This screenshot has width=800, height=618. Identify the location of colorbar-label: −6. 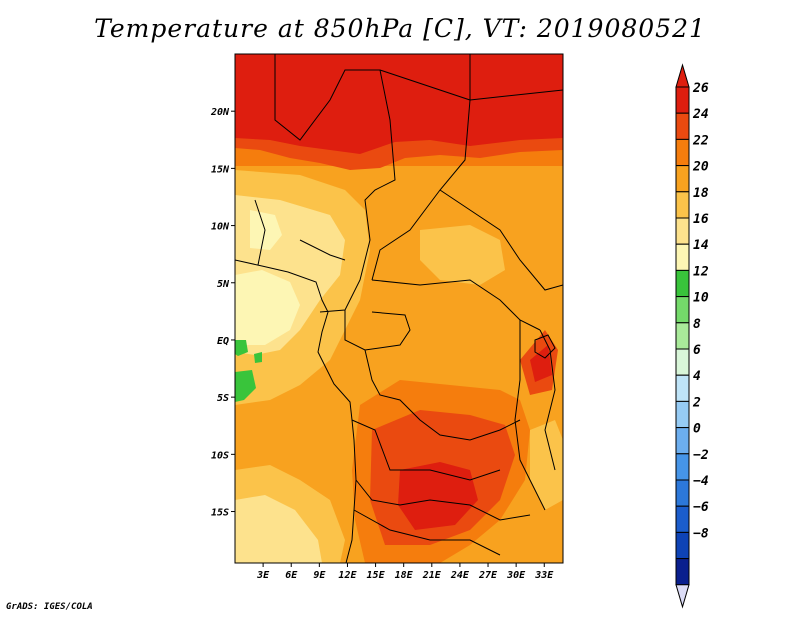
(701, 507).